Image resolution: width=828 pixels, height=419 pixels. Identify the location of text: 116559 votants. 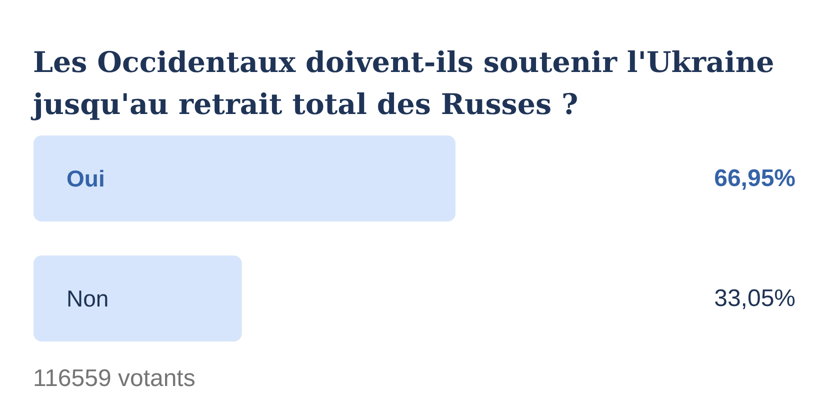
(114, 378).